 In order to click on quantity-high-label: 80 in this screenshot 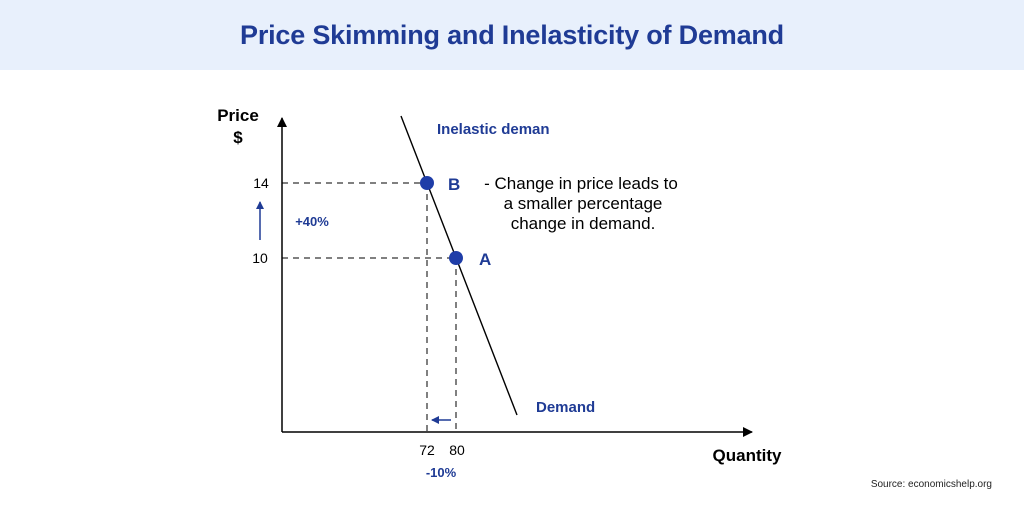, I will do `click(457, 450)`.